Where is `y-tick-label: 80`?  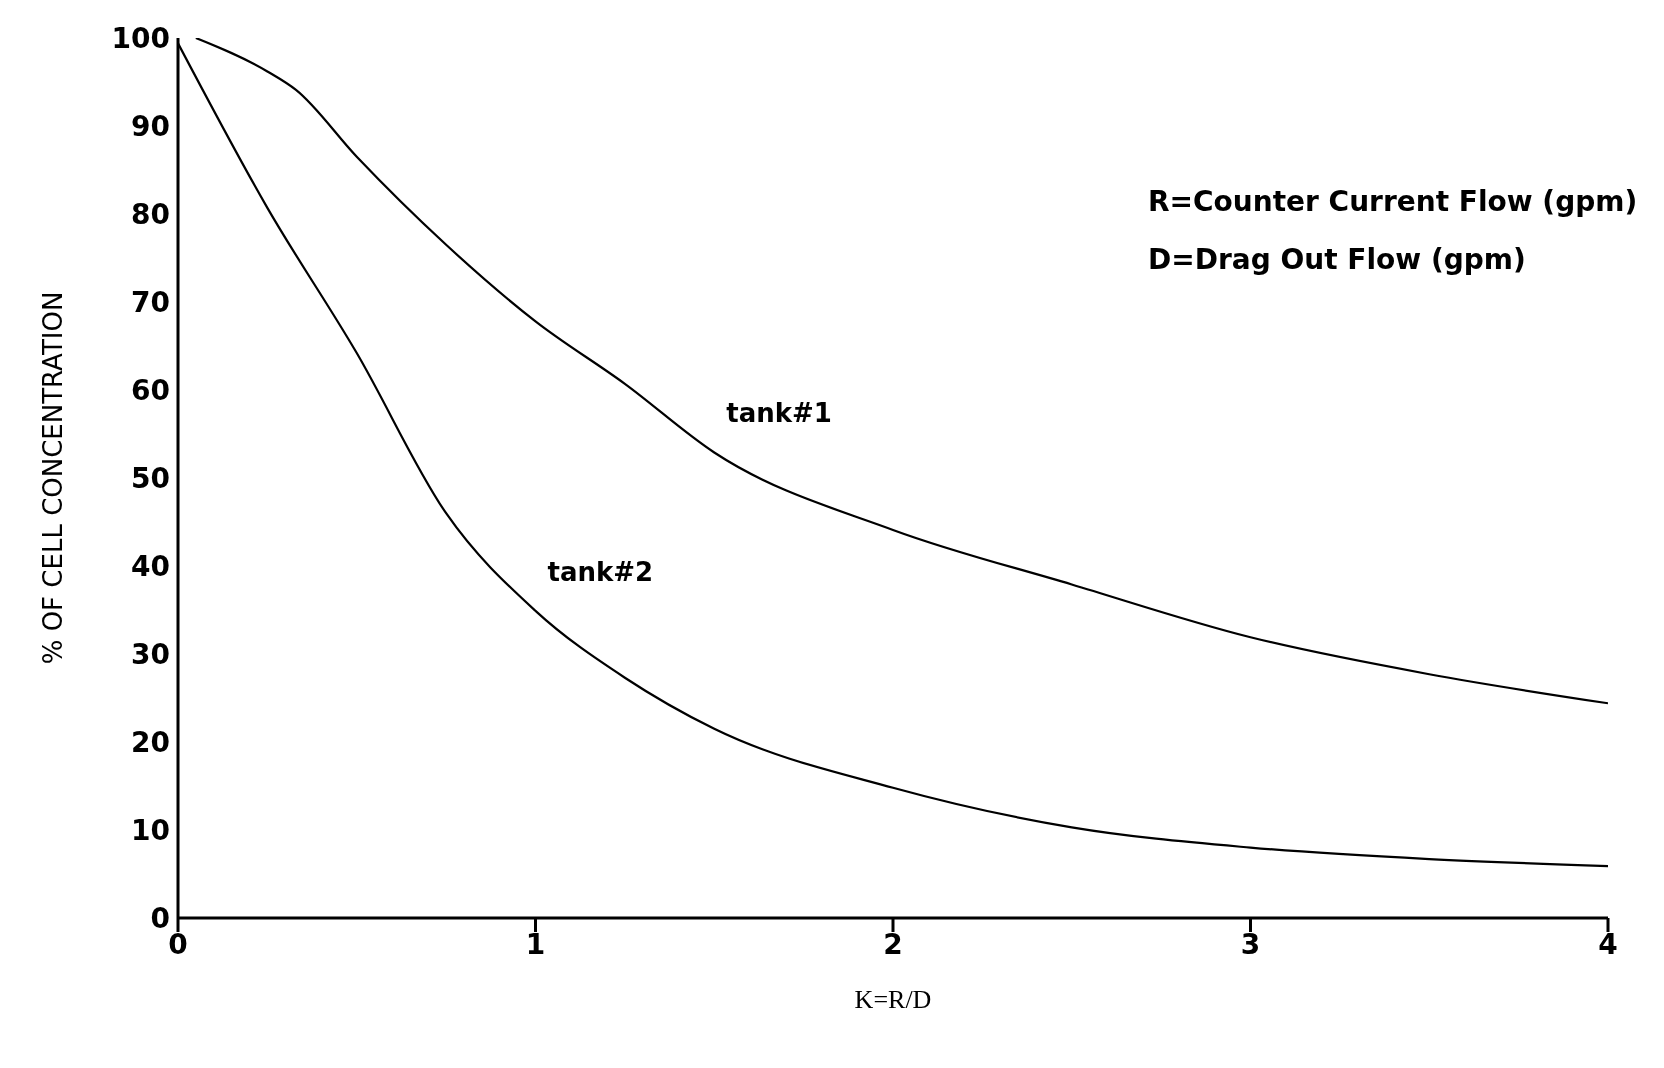
y-tick-label: 80 is located at coordinates (150, 214).